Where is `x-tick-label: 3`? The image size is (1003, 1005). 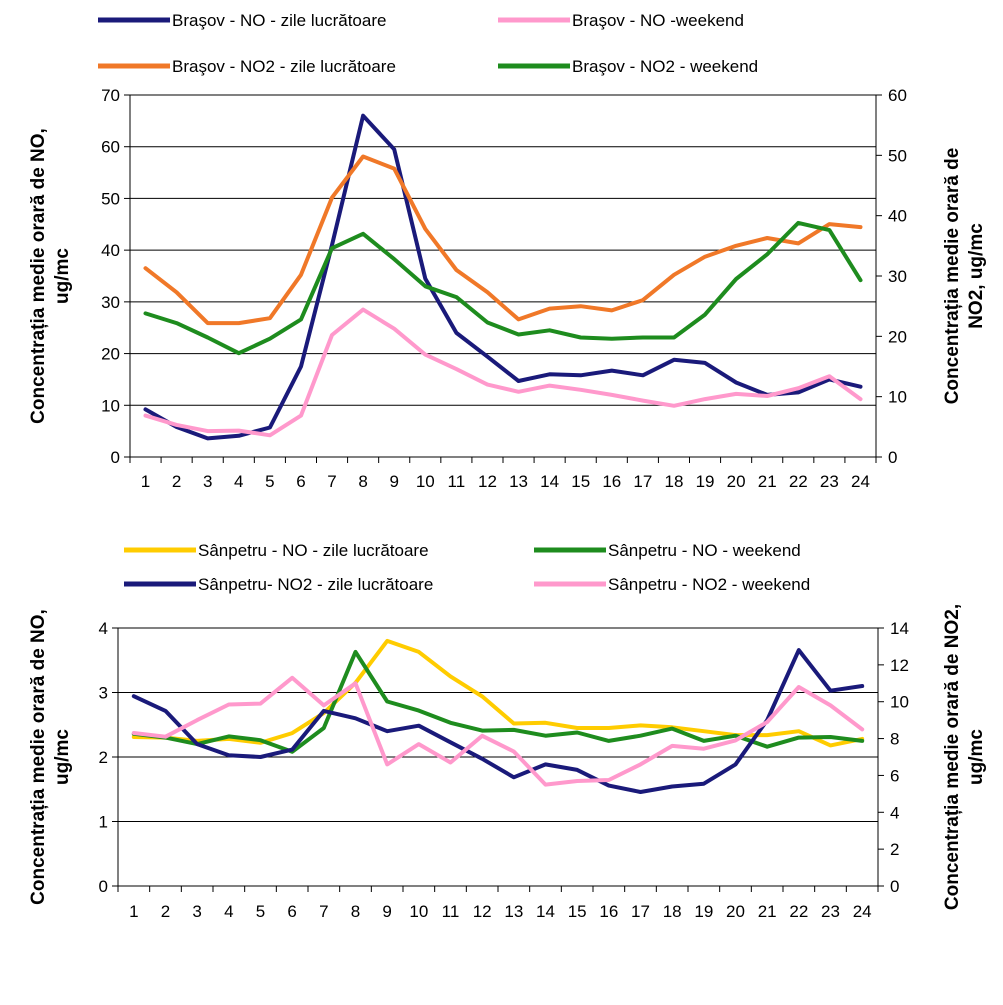
x-tick-label: 3 is located at coordinates (207, 481).